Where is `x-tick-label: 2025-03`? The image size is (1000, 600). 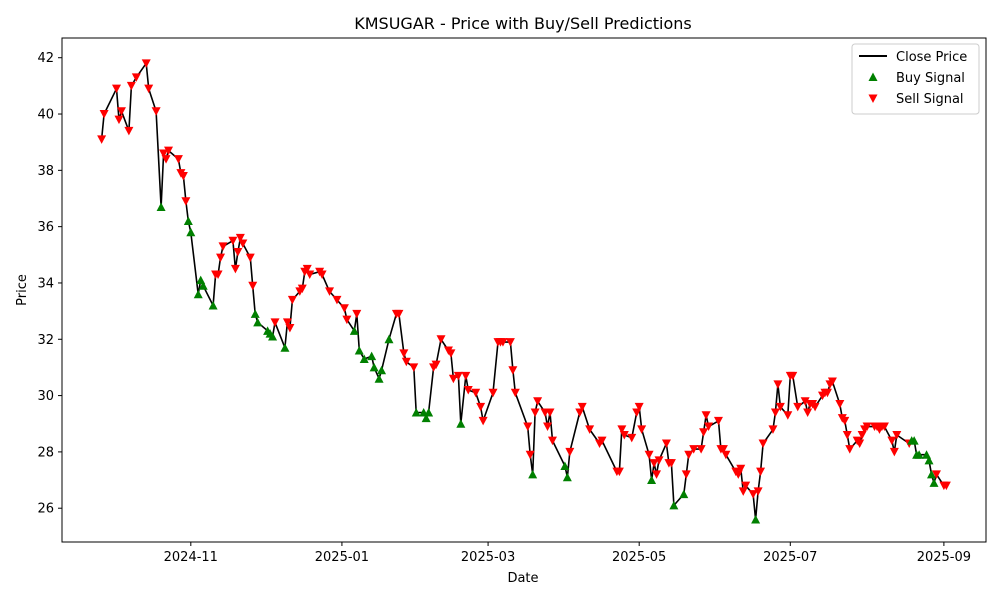
x-tick-label: 2025-03 is located at coordinates (488, 557).